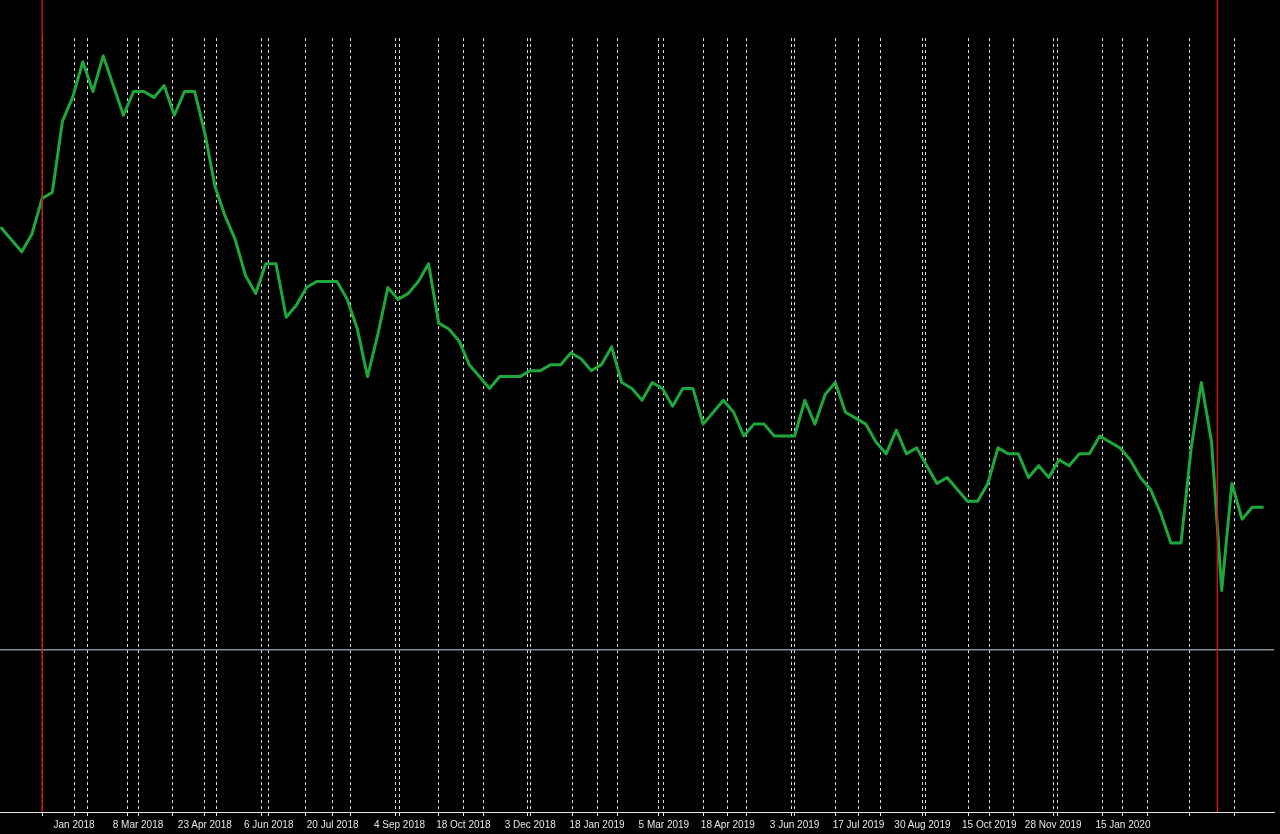 The image size is (1280, 834). Describe the element at coordinates (205, 824) in the screenshot. I see `x-tick-label: 23 Apr 2018` at that location.